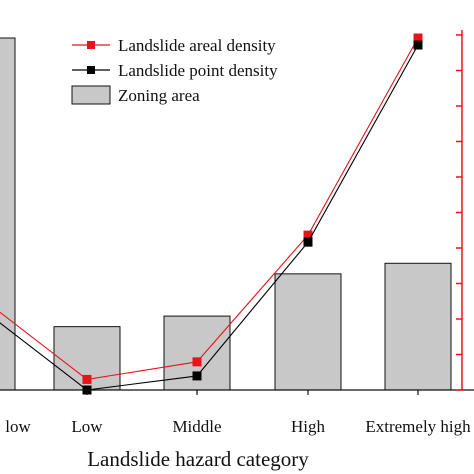 This screenshot has width=474, height=474. I want to click on legend-item-point-density: Landslide point density, so click(175, 70).